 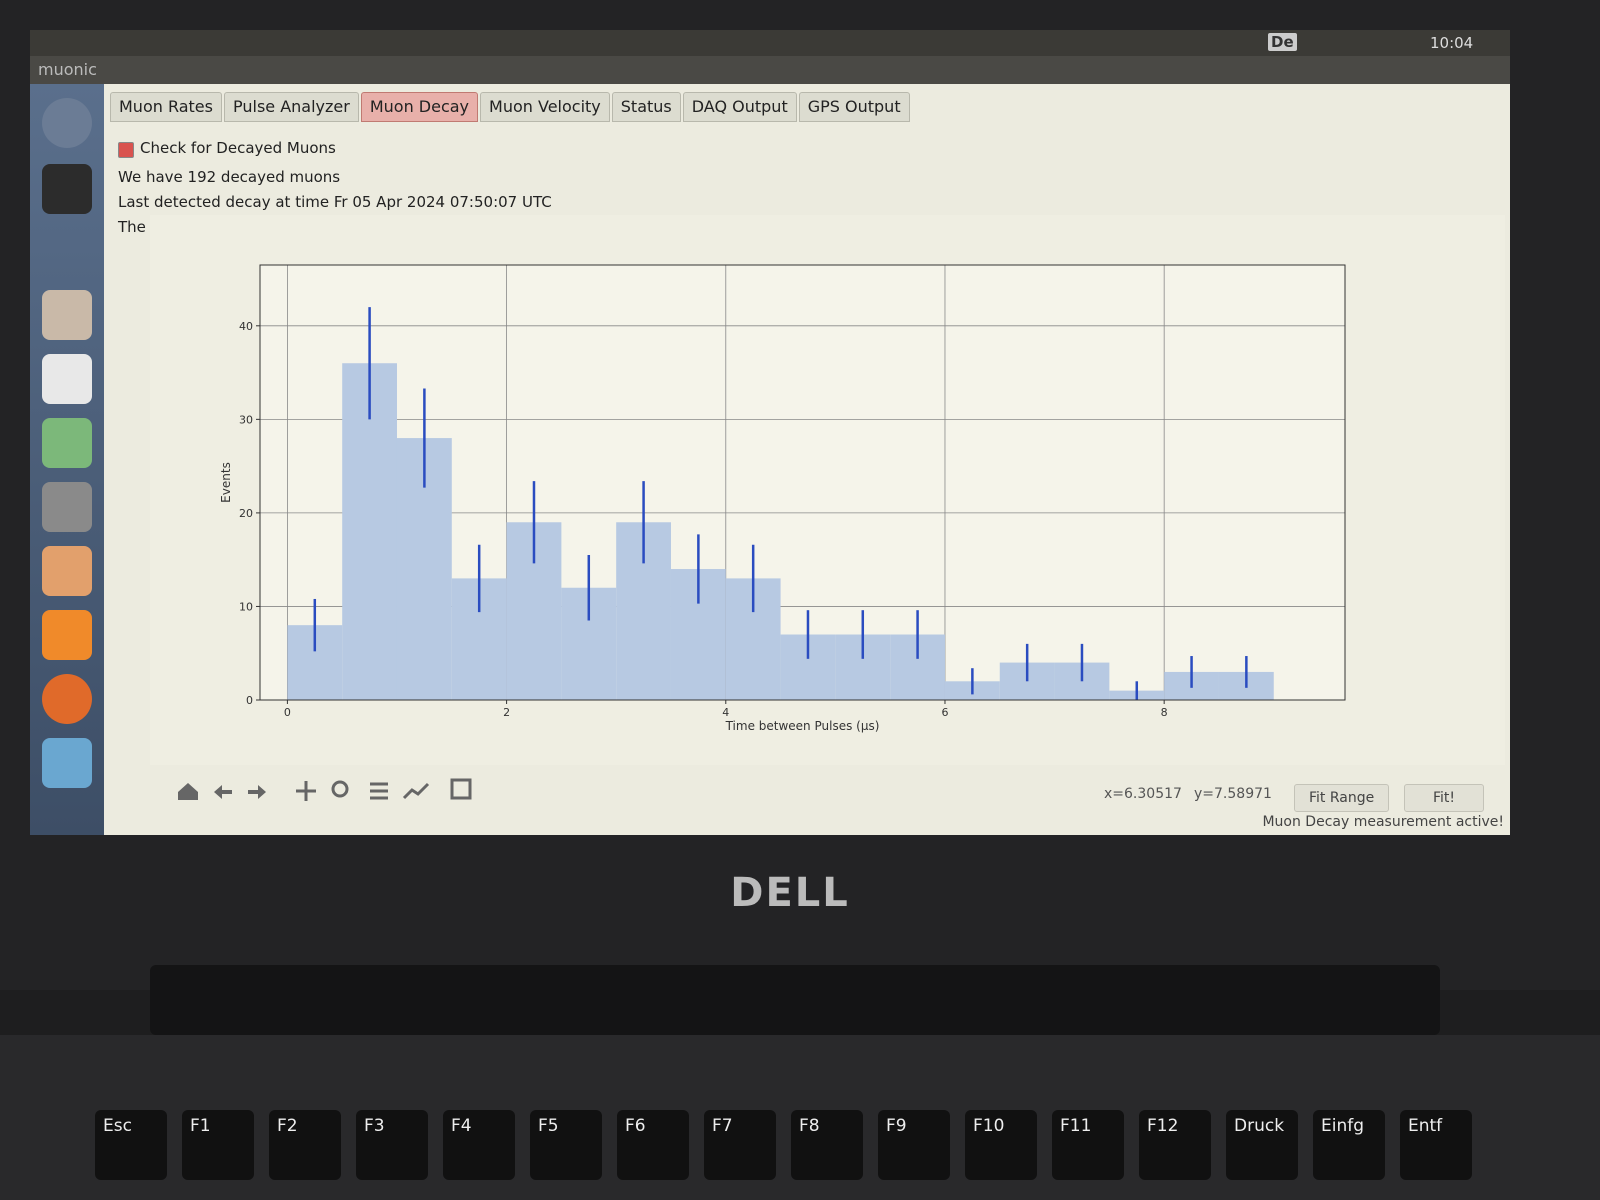 What do you see at coordinates (854, 107) in the screenshot?
I see `tab: GPS Output` at bounding box center [854, 107].